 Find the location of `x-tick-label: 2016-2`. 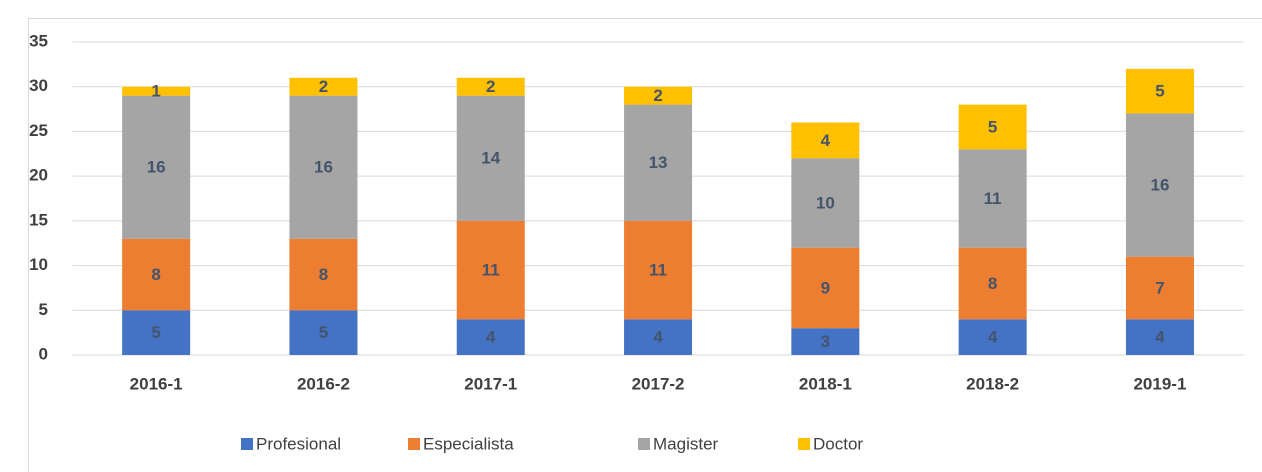

x-tick-label: 2016-2 is located at coordinates (323, 383).